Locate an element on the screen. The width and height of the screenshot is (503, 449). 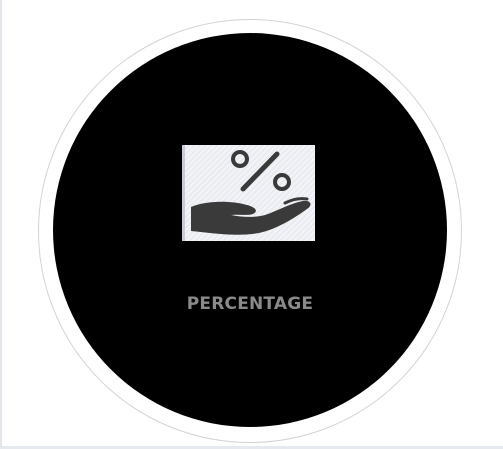
left-divider is located at coordinates (1, 224).